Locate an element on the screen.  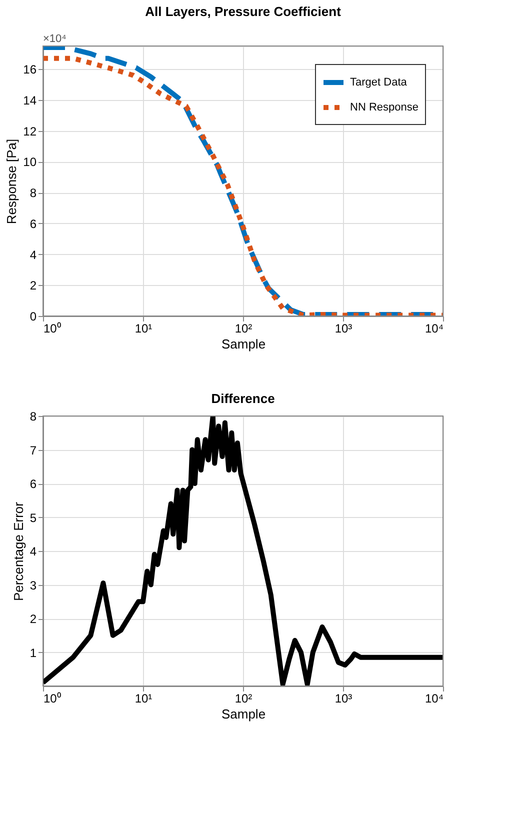
y-tick-label: 16 is located at coordinates (30, 69).